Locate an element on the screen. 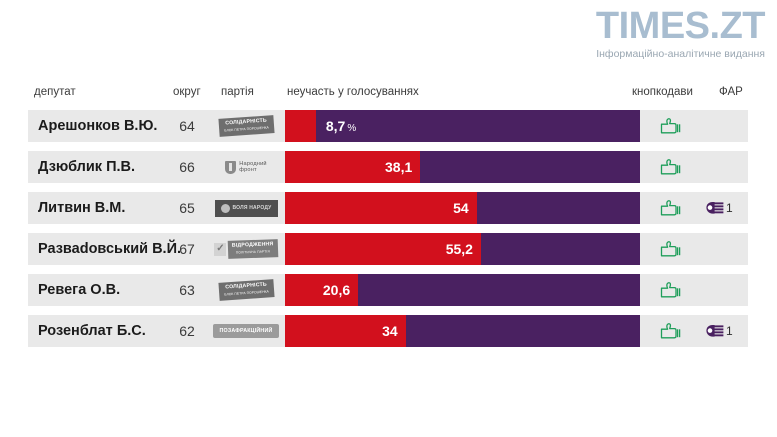 The width and height of the screenshot is (777, 437). column-header-far: ФАР is located at coordinates (731, 92).